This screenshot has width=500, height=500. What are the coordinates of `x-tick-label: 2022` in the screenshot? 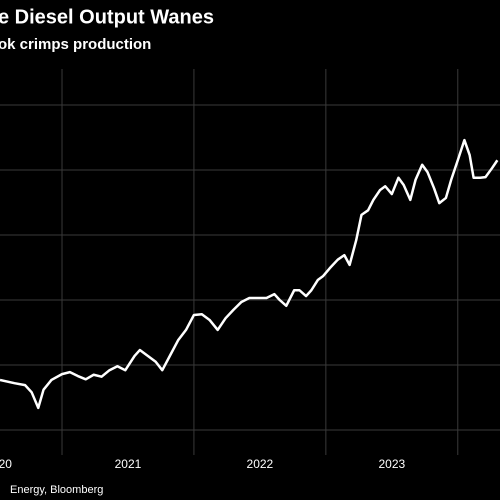 It's located at (260, 464).